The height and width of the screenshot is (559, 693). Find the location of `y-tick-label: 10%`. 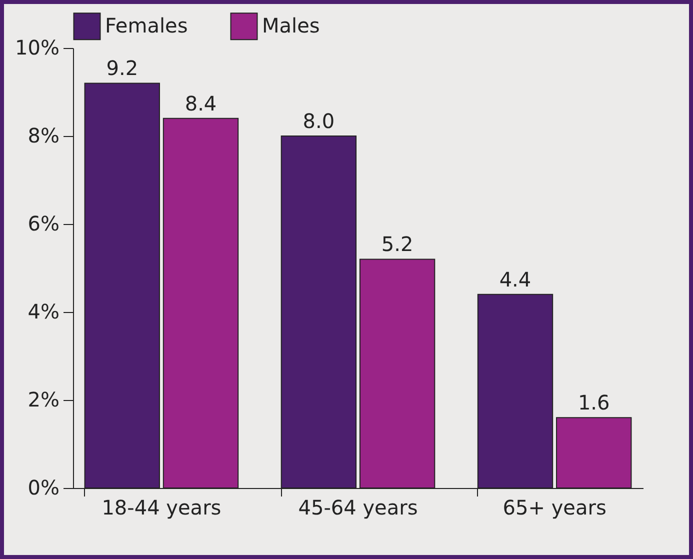

y-tick-label: 10% is located at coordinates (37, 48).